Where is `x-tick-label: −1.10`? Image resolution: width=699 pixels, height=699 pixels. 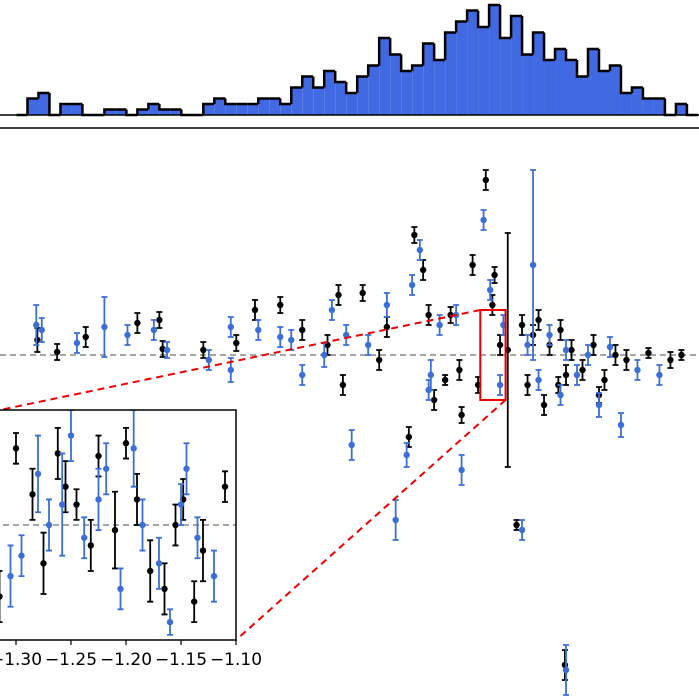 x-tick-label: −1.10 is located at coordinates (236, 660).